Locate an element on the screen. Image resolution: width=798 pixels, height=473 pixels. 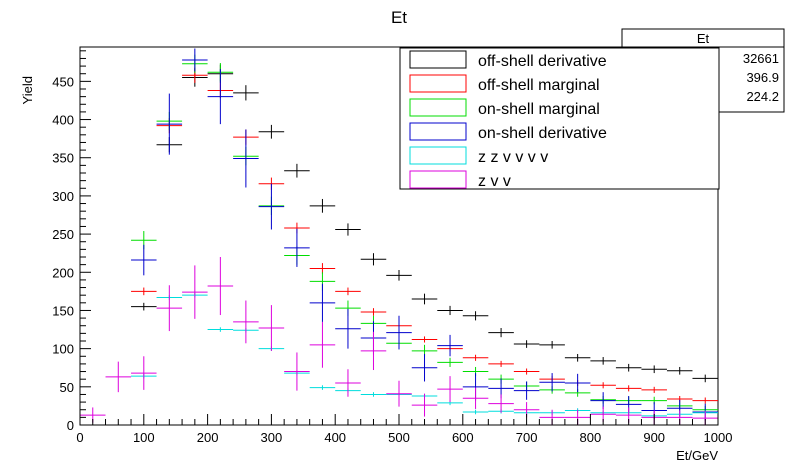
x-tick-label: 1000 is located at coordinates (718, 437).